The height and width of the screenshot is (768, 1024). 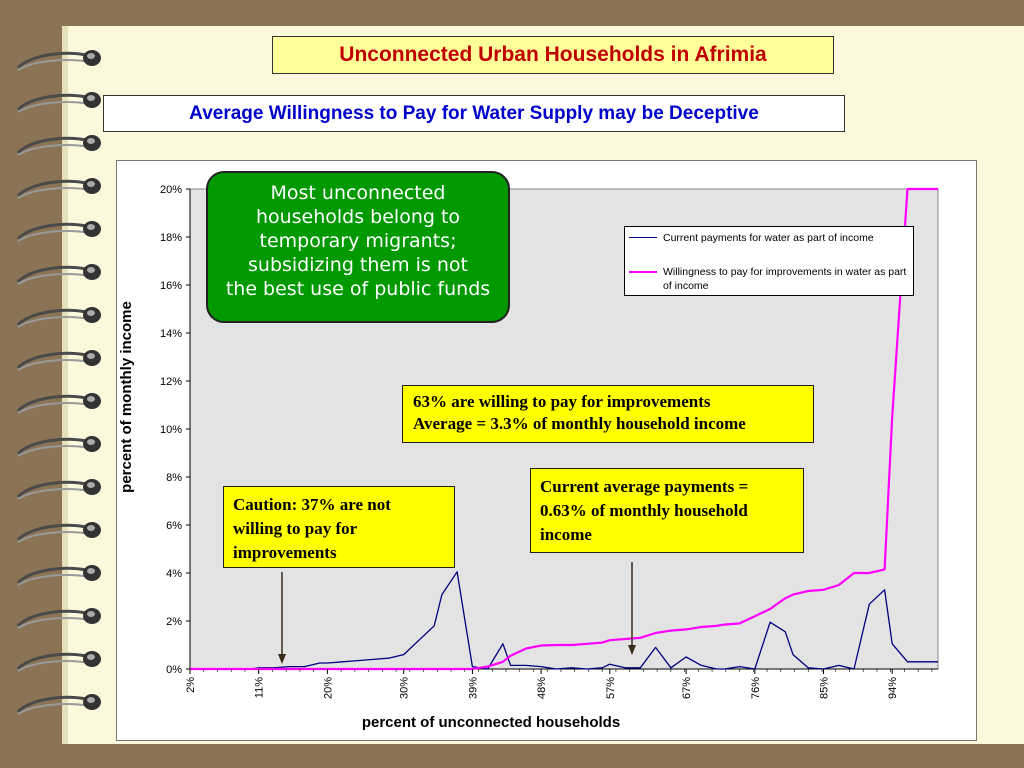 What do you see at coordinates (553, 55) in the screenshot?
I see `slide-title: Unconnected Urban Households in Afrimia` at bounding box center [553, 55].